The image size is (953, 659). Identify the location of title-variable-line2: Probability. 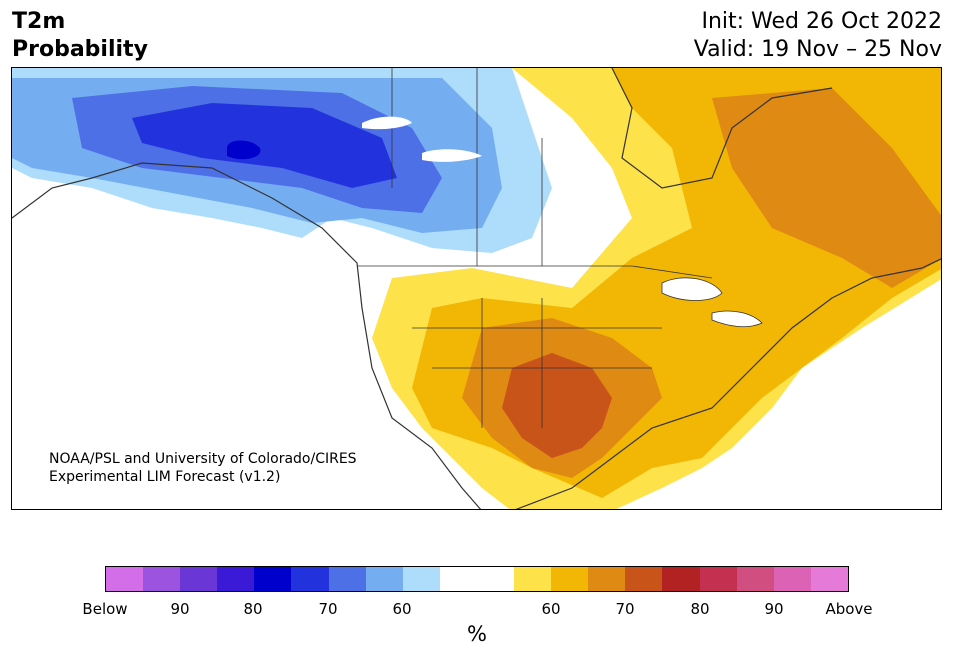
(80, 49).